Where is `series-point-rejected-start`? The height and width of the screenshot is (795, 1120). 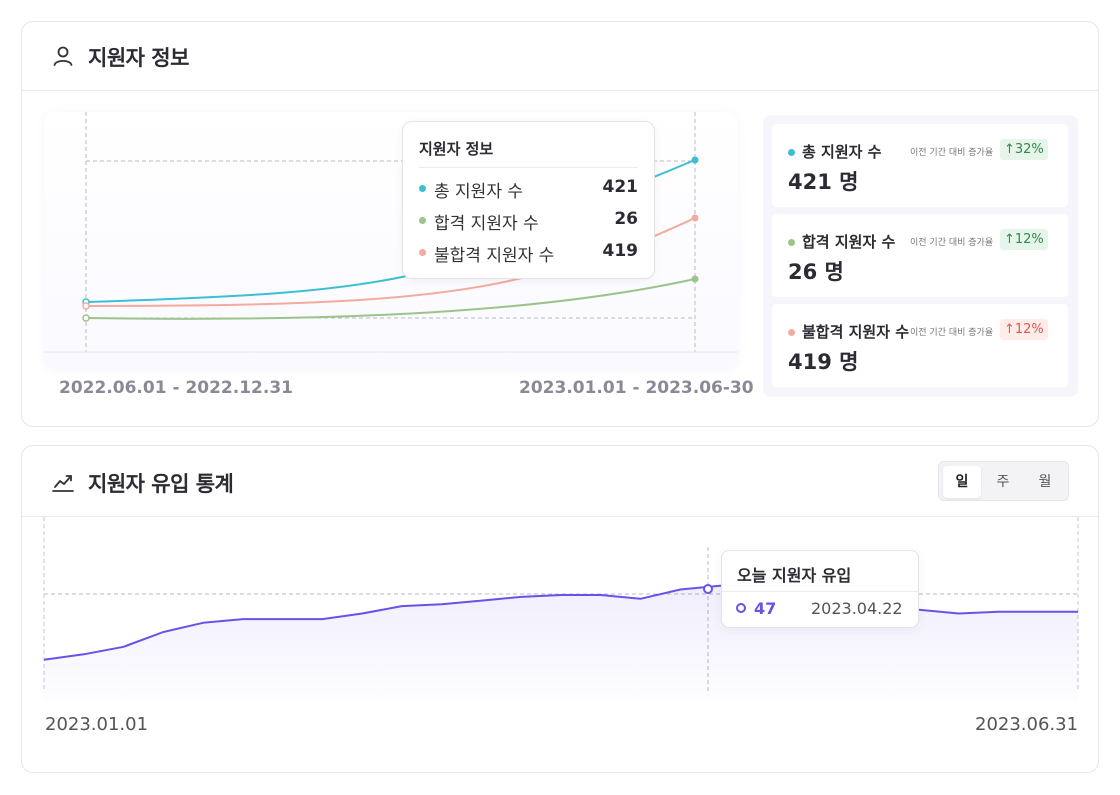
series-point-rejected-start is located at coordinates (86, 306).